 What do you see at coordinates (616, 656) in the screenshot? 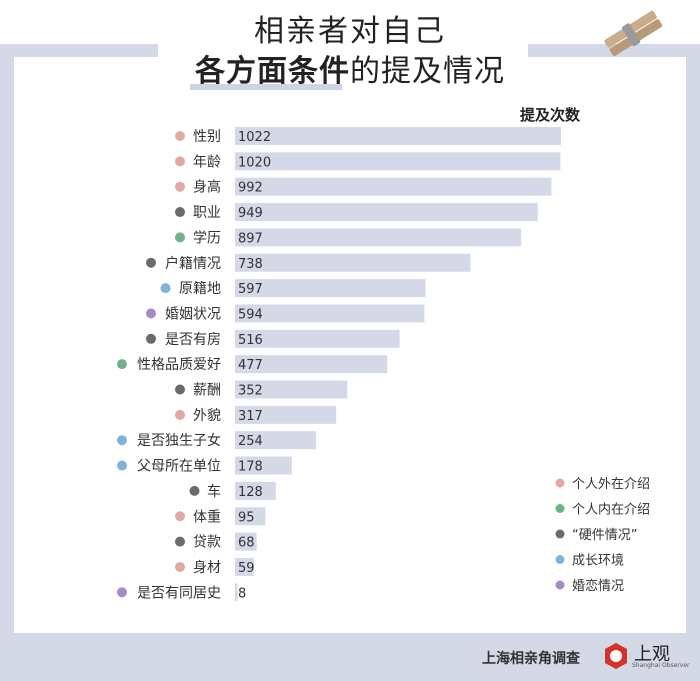
I see `shanghai-observer-logo-icon` at bounding box center [616, 656].